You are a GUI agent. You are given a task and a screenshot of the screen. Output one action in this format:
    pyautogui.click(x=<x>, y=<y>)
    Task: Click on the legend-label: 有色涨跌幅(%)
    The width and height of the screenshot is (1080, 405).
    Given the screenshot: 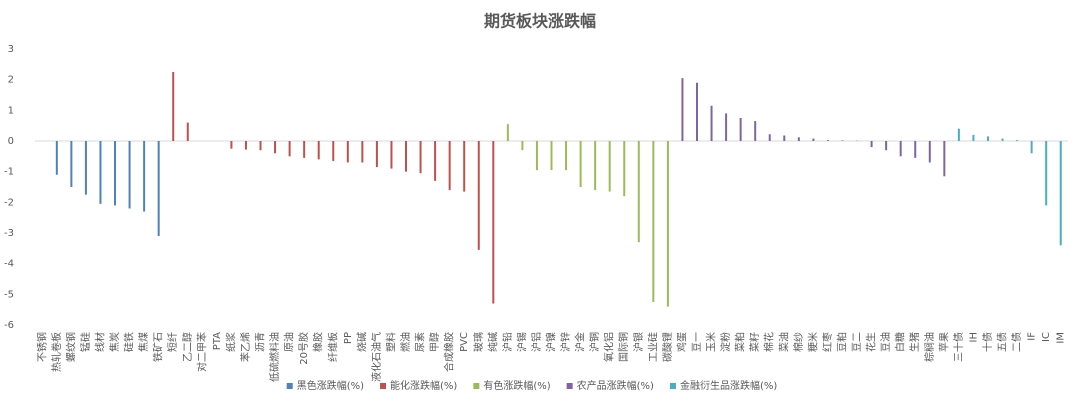 What is the action you would take?
    pyautogui.click(x=516, y=385)
    